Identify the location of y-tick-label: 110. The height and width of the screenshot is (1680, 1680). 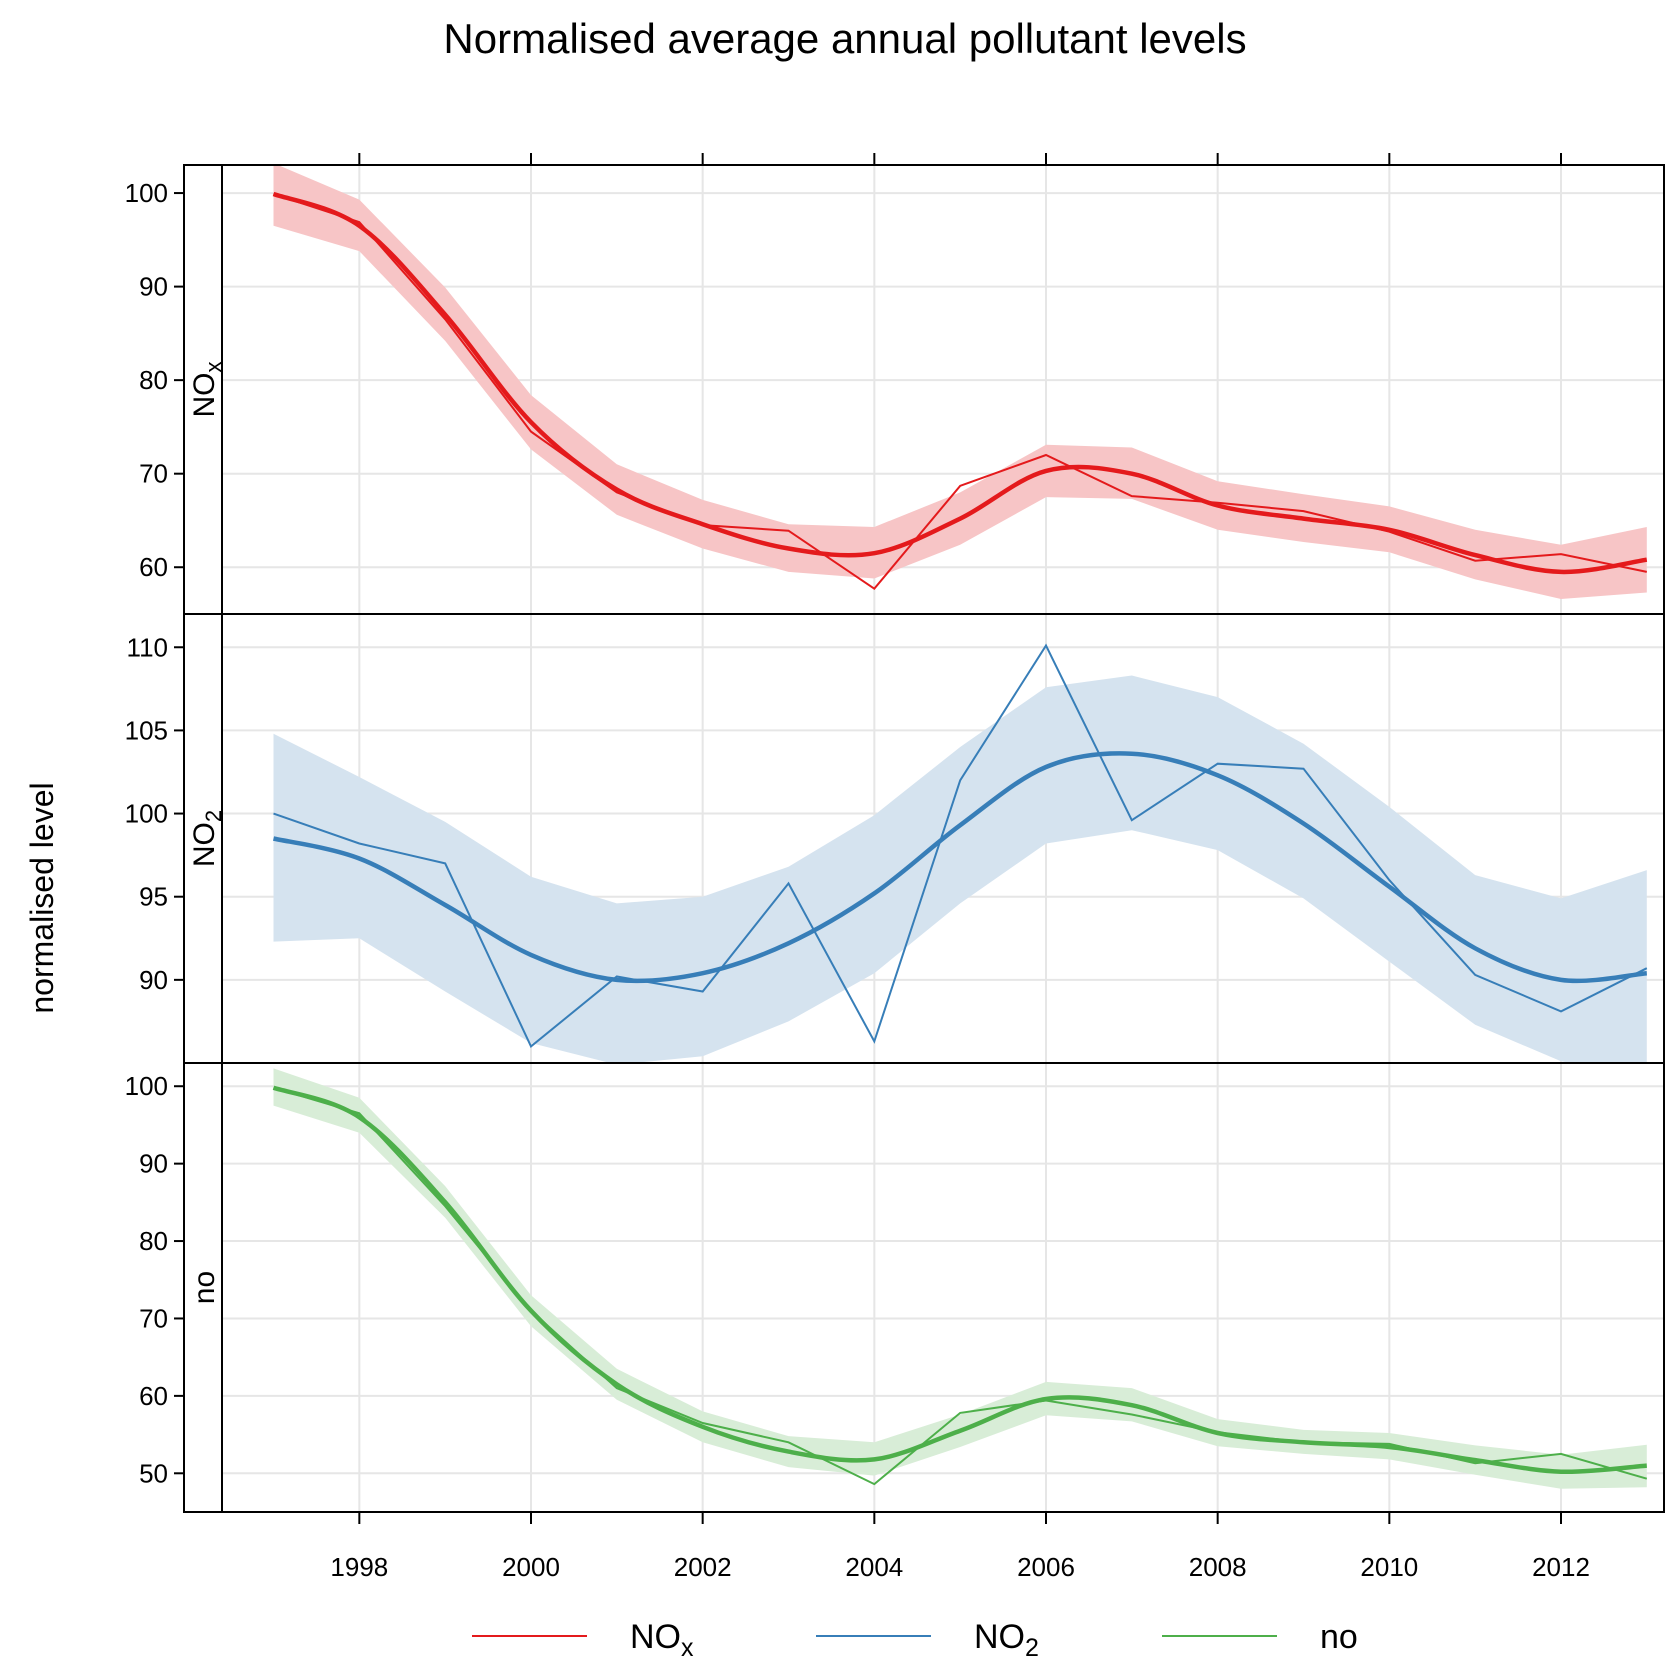
(147, 647).